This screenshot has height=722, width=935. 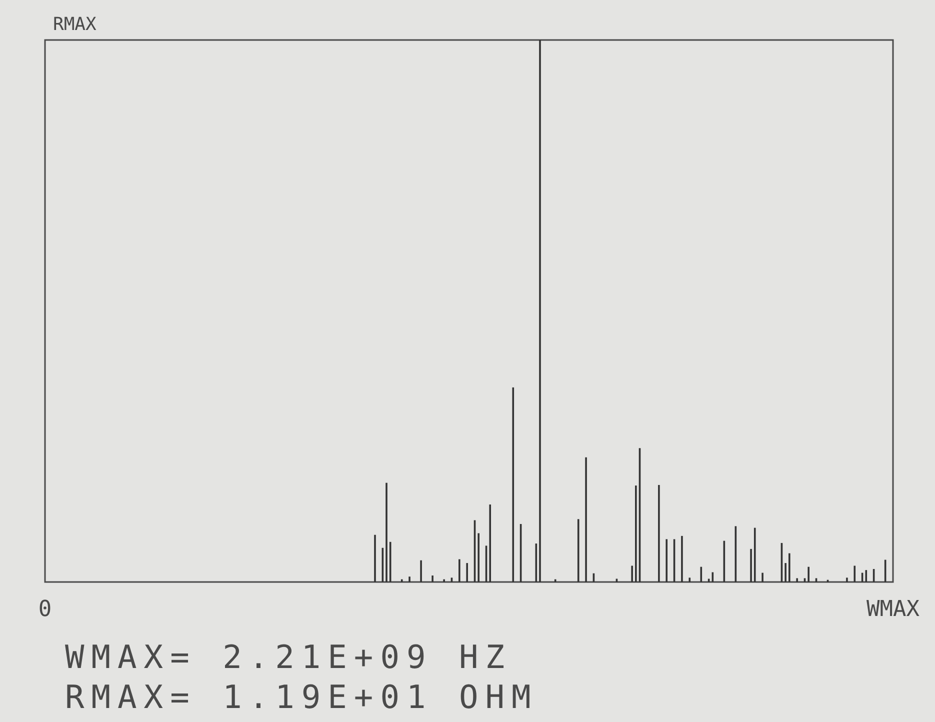 I want to click on text: WMAX= 2.21E+09 HZ, so click(x=288, y=657).